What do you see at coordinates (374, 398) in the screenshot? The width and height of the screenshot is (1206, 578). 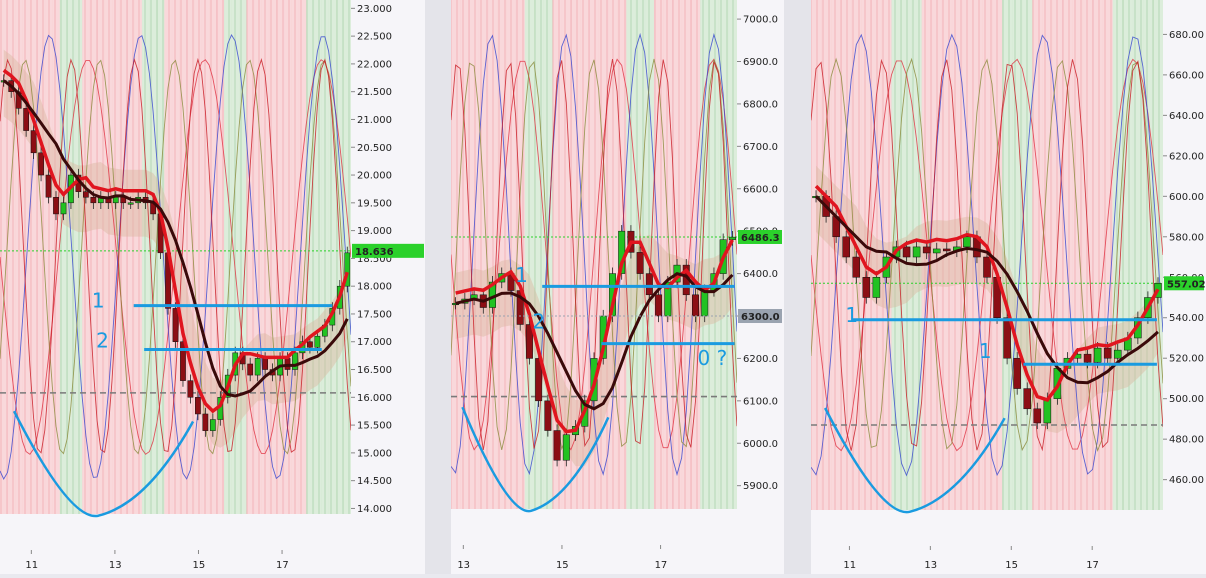 I see `y-tick-label: 16.000` at bounding box center [374, 398].